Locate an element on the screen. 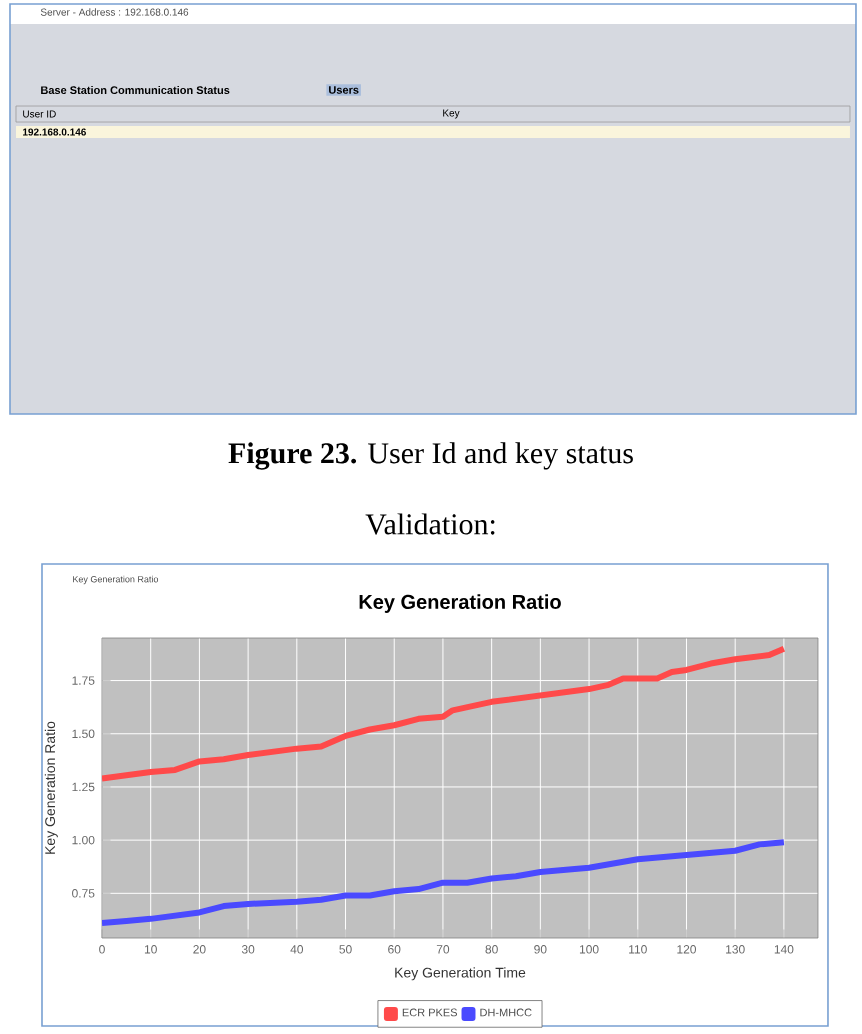  text: Validation: is located at coordinates (430, 524).